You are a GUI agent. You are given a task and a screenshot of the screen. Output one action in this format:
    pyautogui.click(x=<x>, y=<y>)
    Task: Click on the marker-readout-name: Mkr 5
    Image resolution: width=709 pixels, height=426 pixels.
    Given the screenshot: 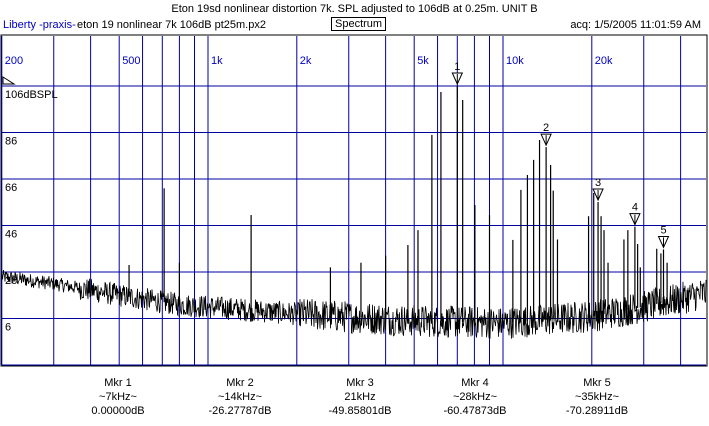 What is the action you would take?
    pyautogui.click(x=597, y=383)
    